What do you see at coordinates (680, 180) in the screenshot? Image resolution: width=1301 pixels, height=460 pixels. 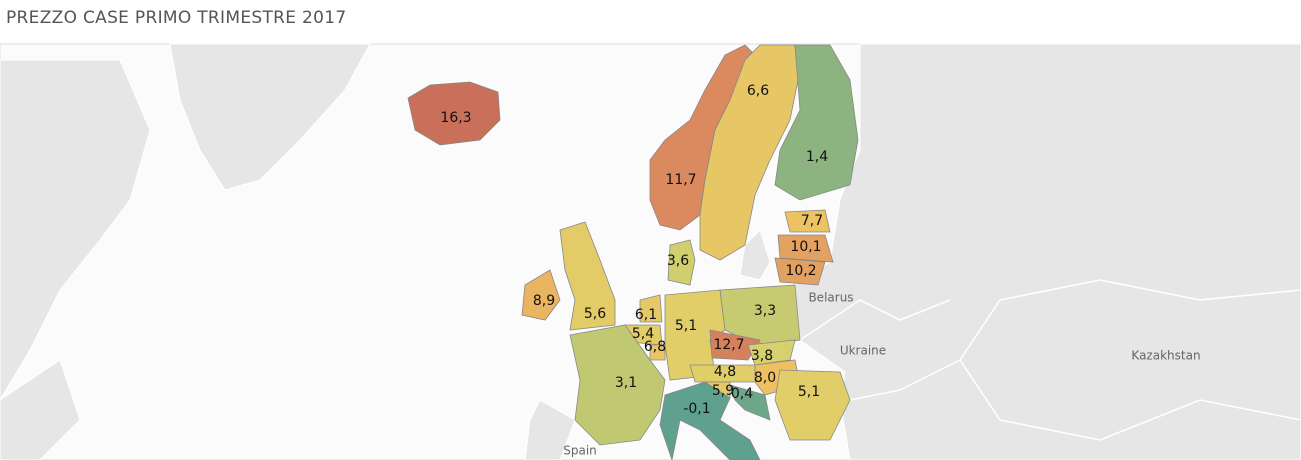 I see `value-label: 11,7` at bounding box center [680, 180].